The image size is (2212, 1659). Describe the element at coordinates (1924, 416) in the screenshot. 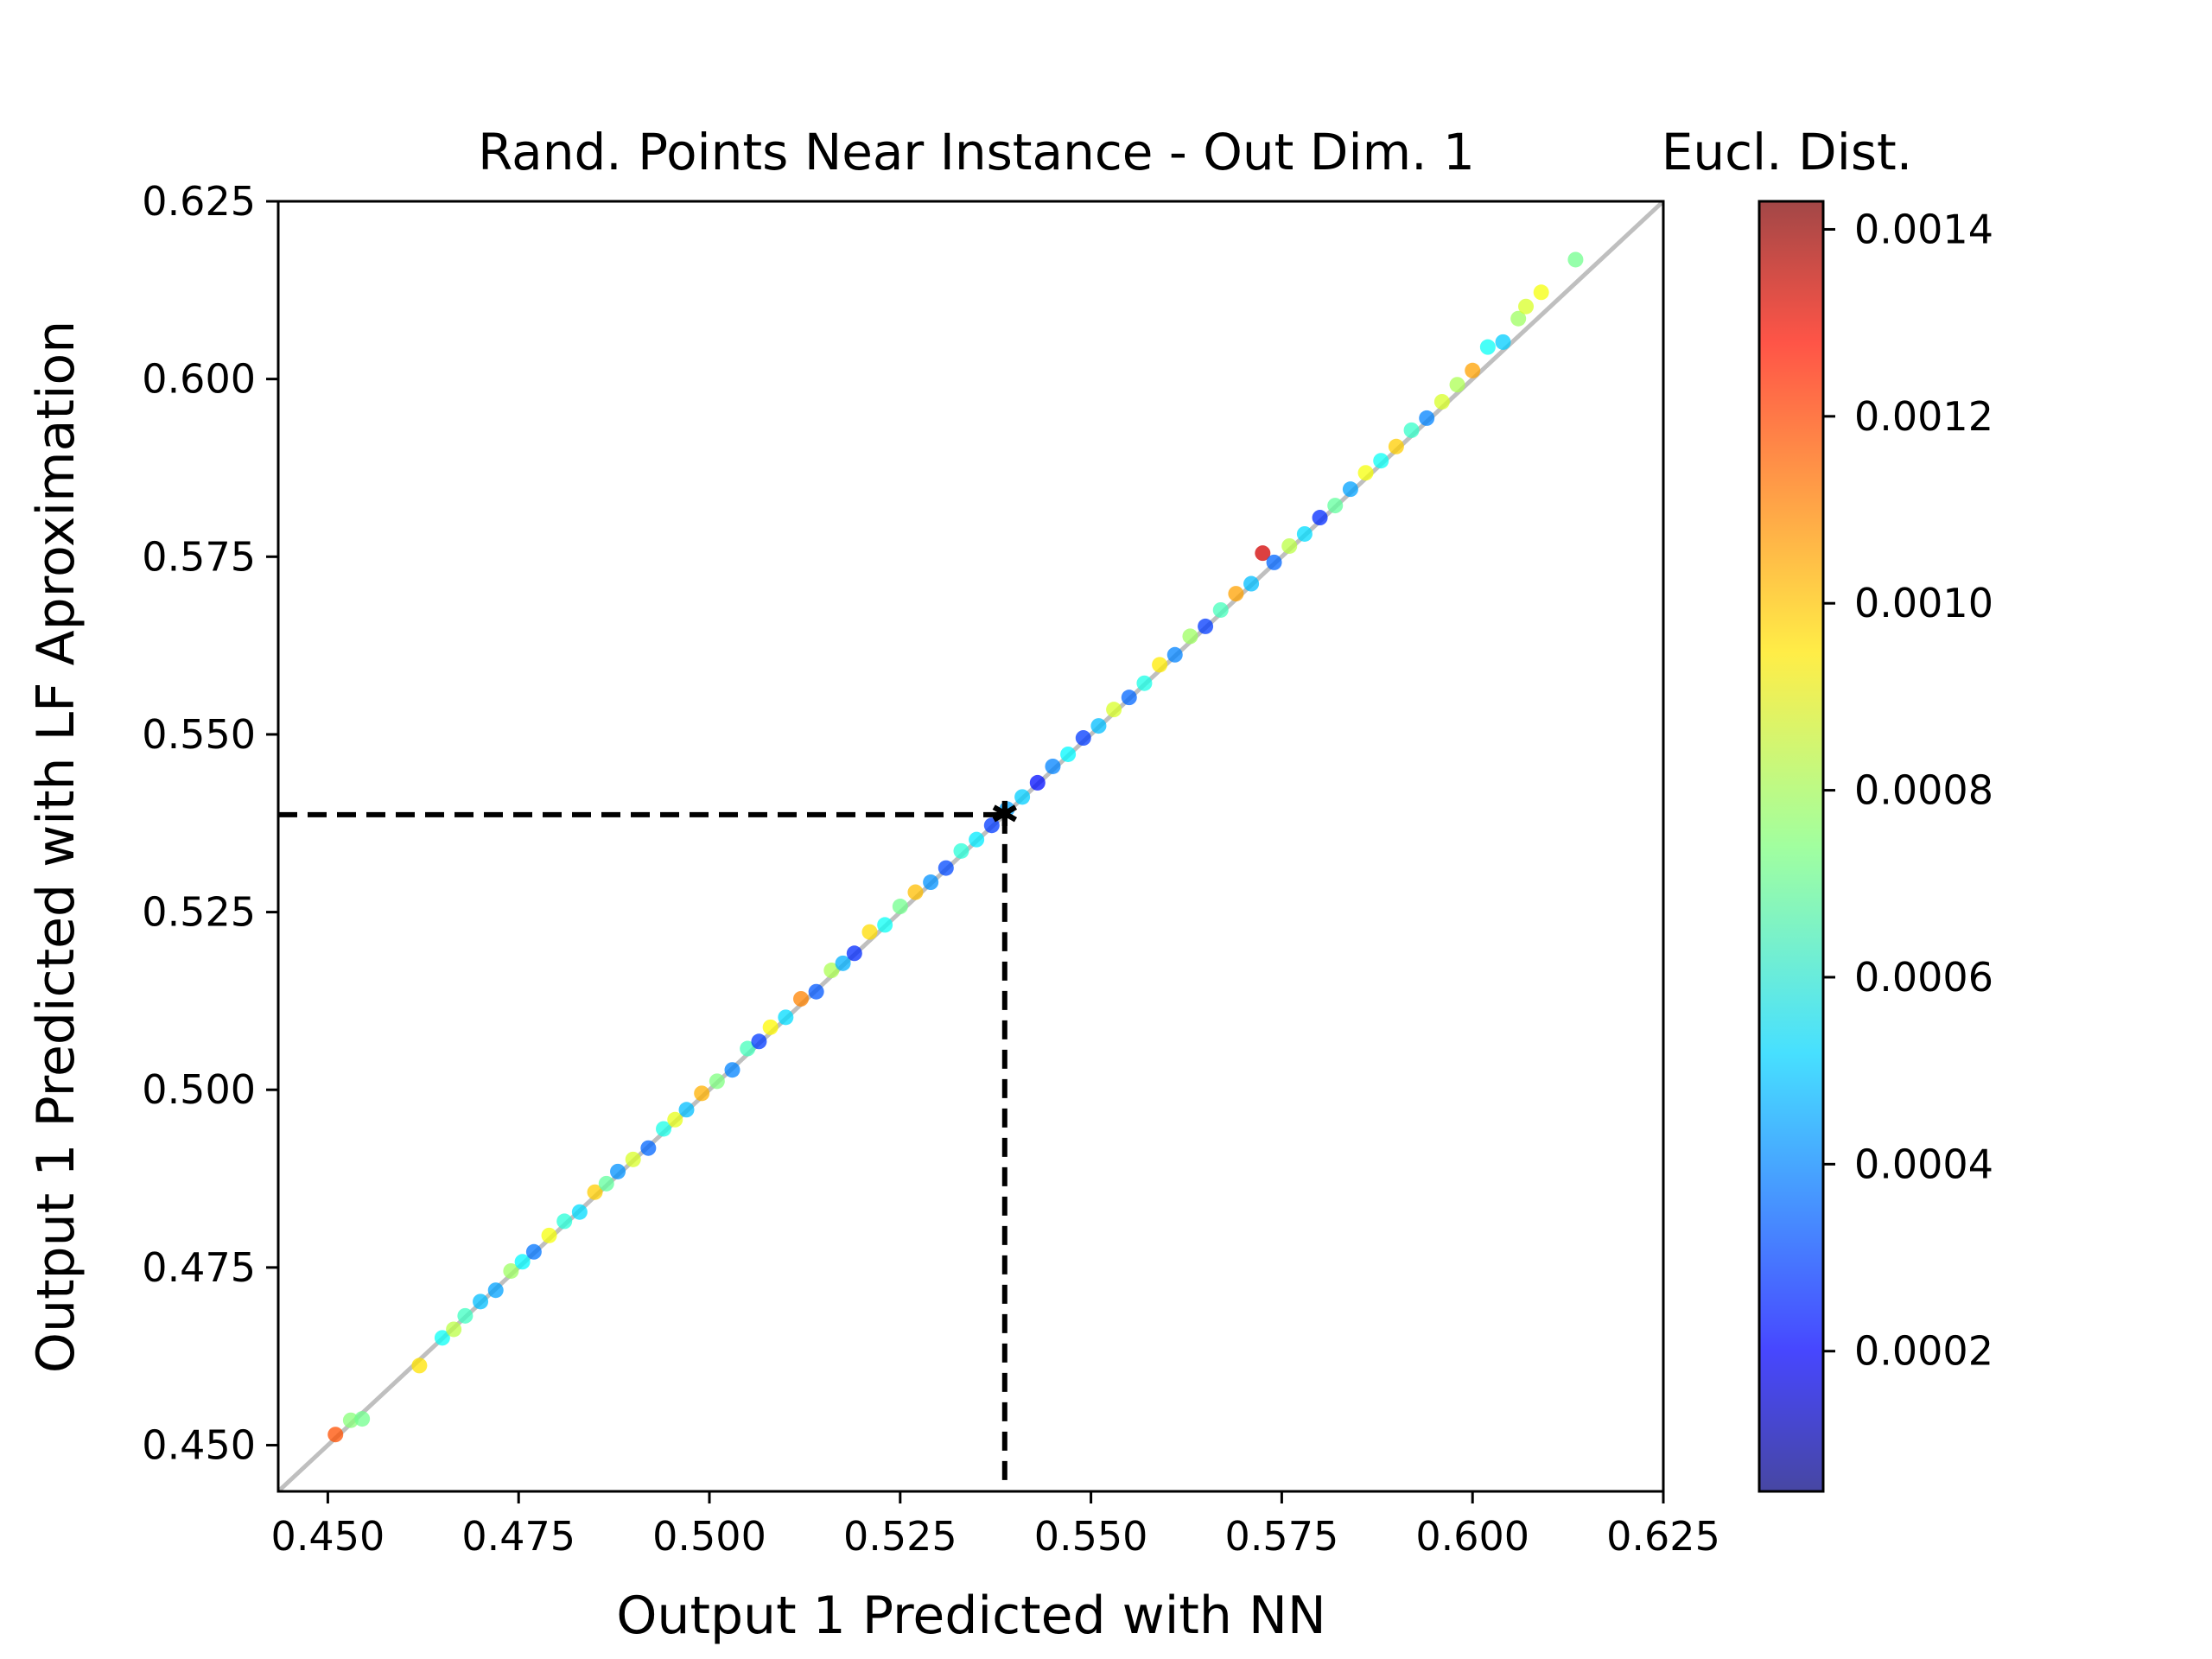

I see `colorbar-tick-label: 0.0012` at that location.